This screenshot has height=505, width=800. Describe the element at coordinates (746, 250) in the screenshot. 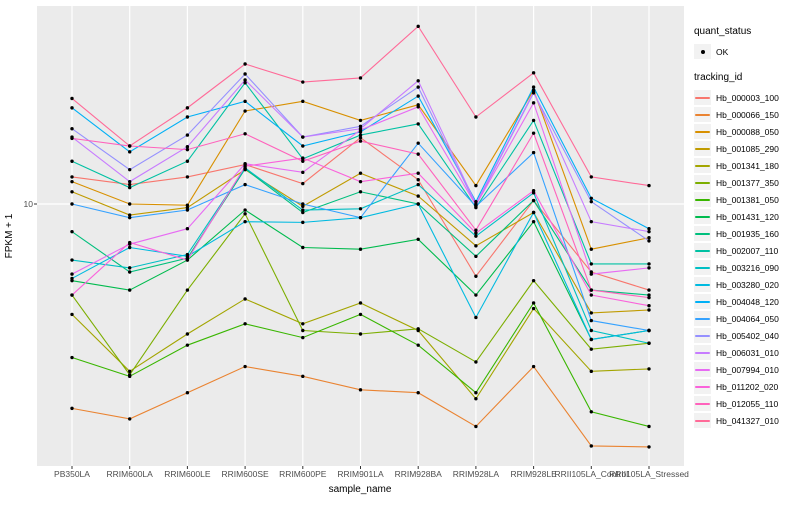

I see `legend-item-Hb_002007_110: Hb_002007_110` at that location.